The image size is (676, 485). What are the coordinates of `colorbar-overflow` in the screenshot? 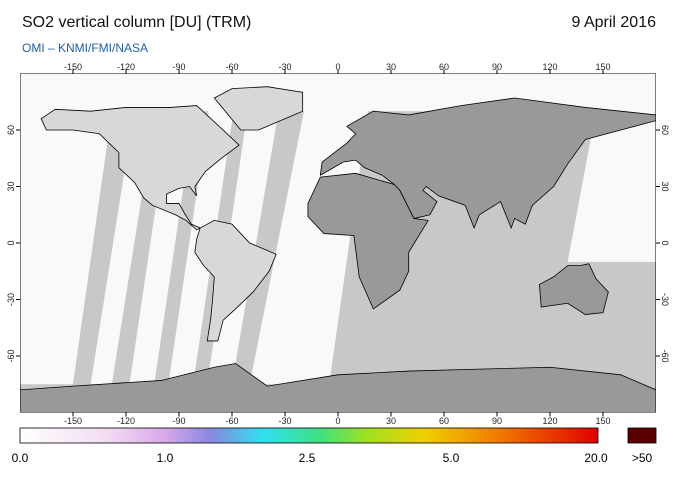 It's located at (642, 435).